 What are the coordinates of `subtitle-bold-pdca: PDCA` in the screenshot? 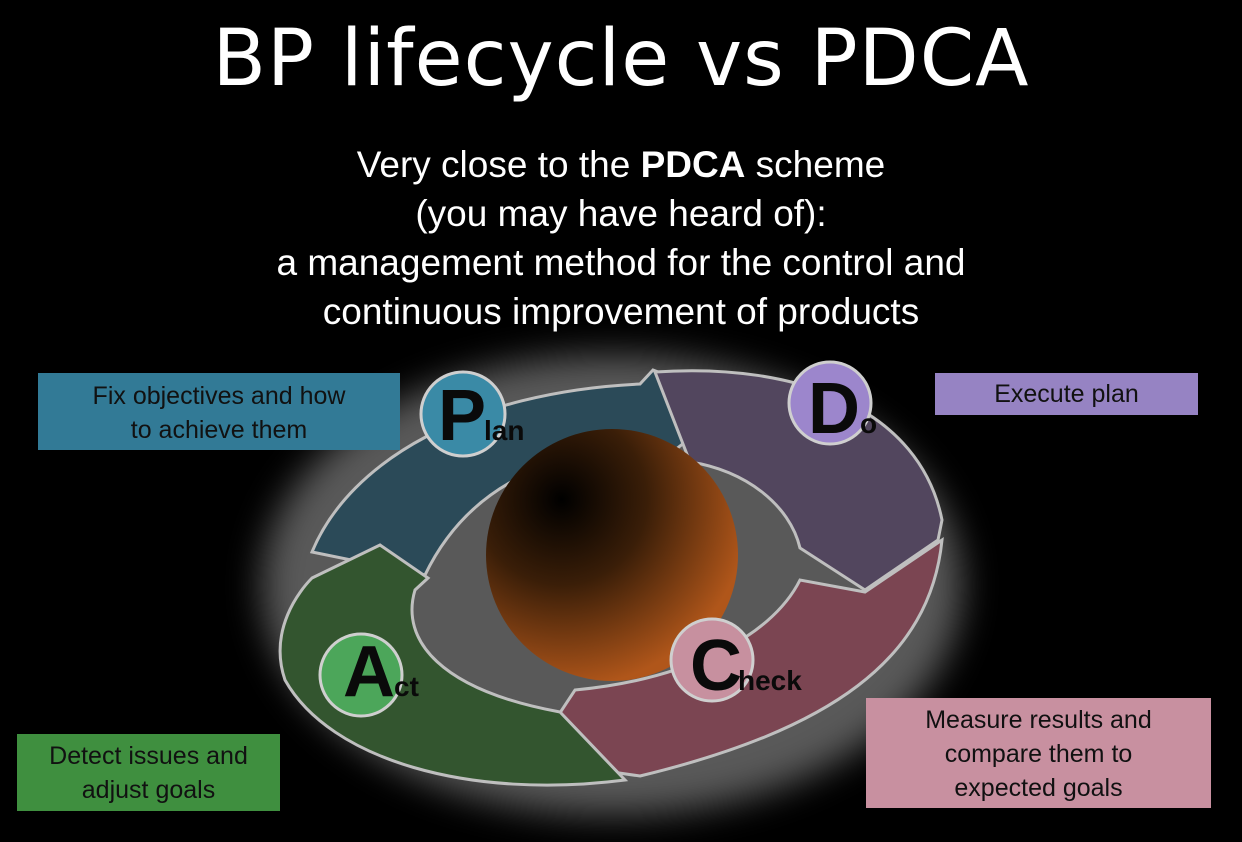 It's located at (693, 164).